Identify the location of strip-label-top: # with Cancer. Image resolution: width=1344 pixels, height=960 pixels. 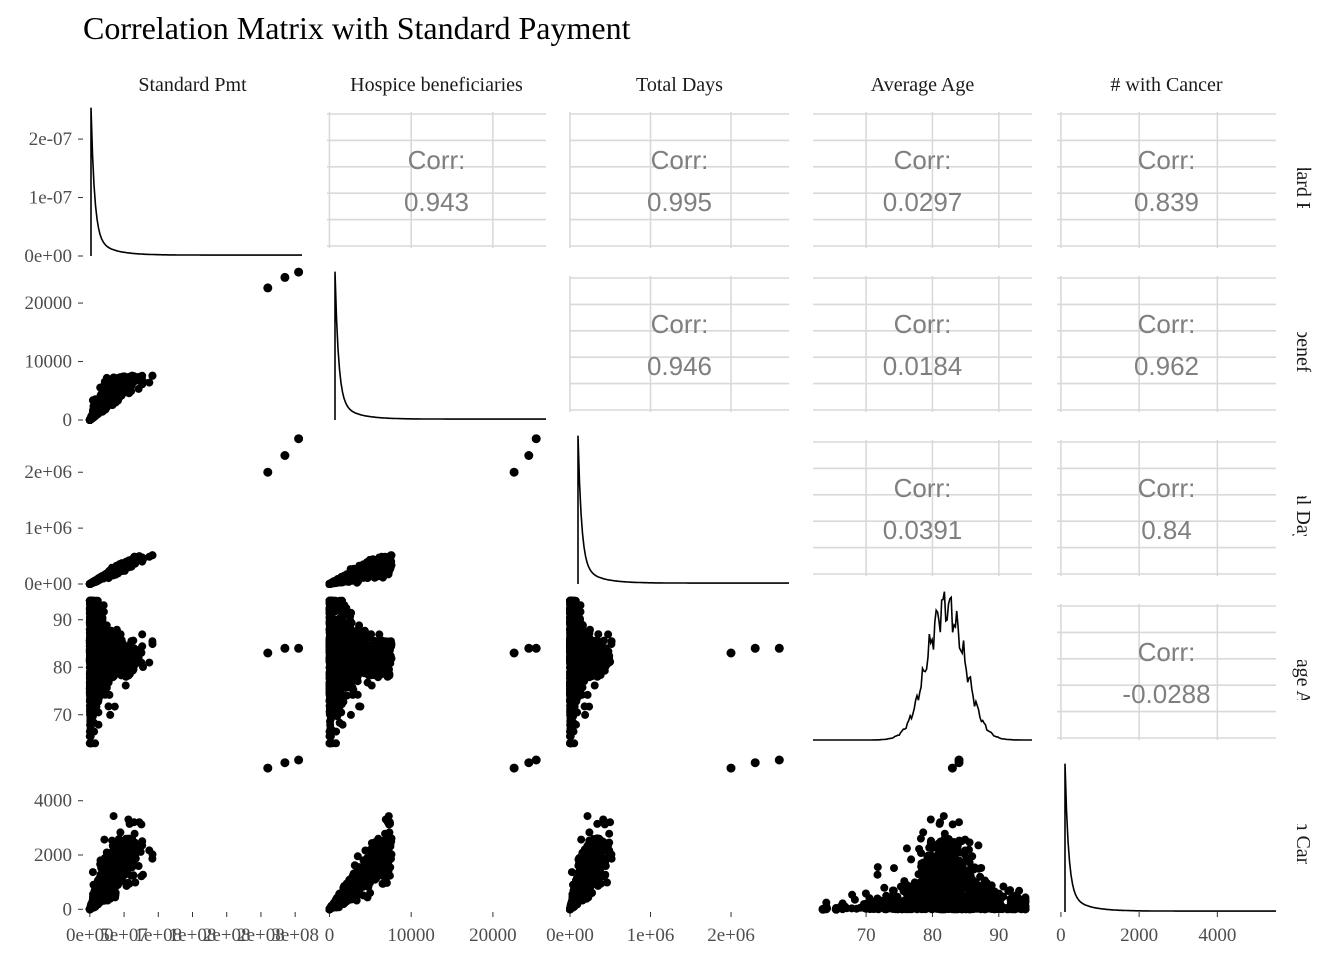
(1166, 85).